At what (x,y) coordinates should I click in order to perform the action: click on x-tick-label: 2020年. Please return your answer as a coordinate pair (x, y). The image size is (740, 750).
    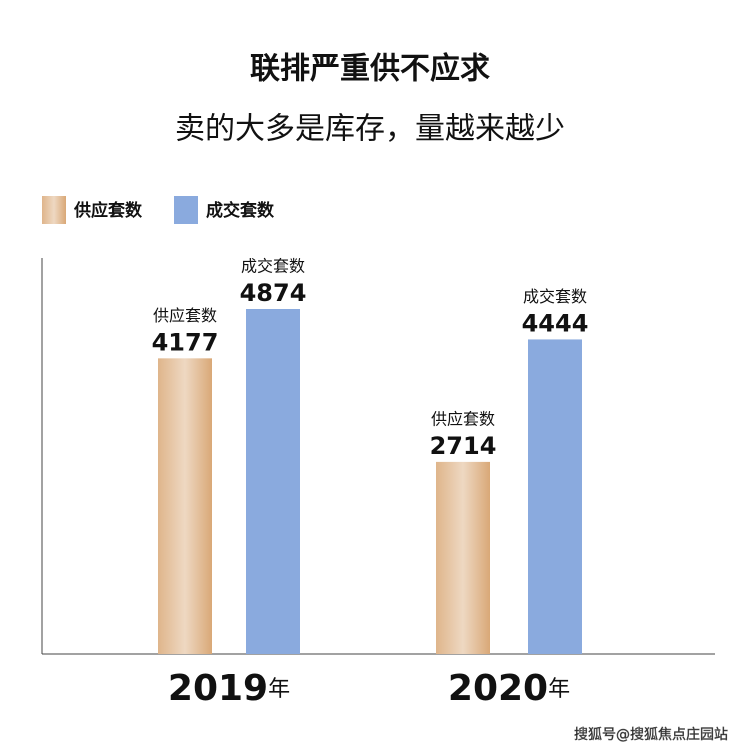
    Looking at the image, I should click on (509, 688).